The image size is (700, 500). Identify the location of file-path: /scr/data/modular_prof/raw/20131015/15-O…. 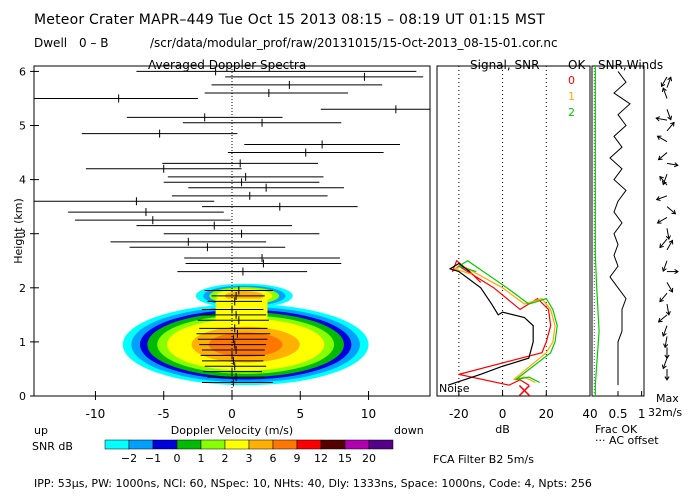
(354, 43).